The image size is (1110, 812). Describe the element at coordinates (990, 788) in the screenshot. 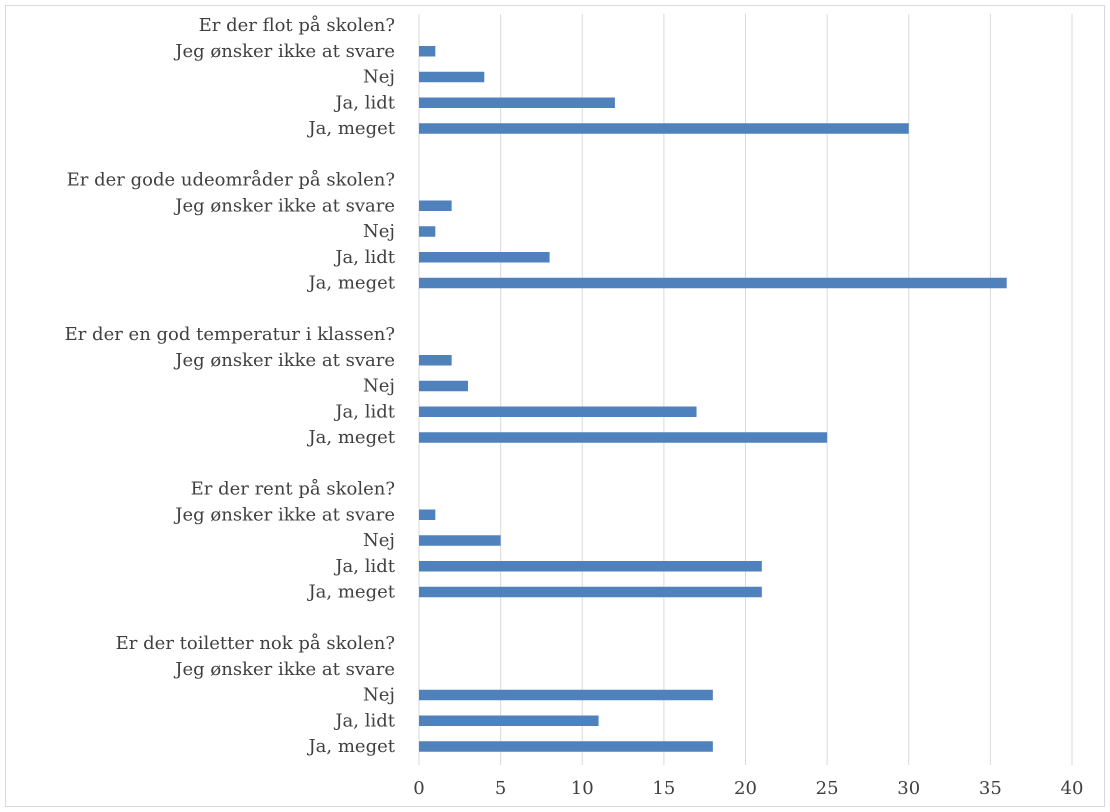

I see `x-tick-label: 35` at that location.